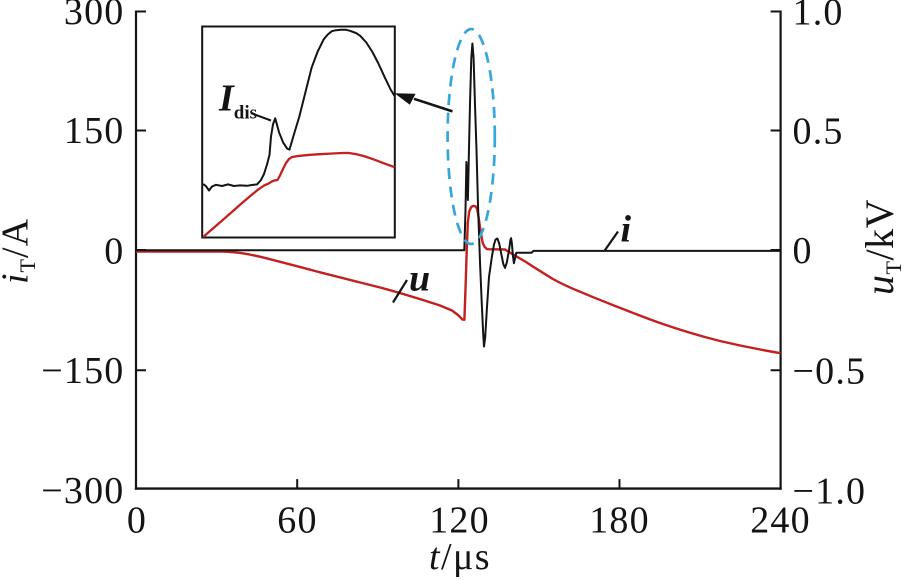 This screenshot has height=580, width=904. I want to click on svg-text: 60, so click(297, 520).